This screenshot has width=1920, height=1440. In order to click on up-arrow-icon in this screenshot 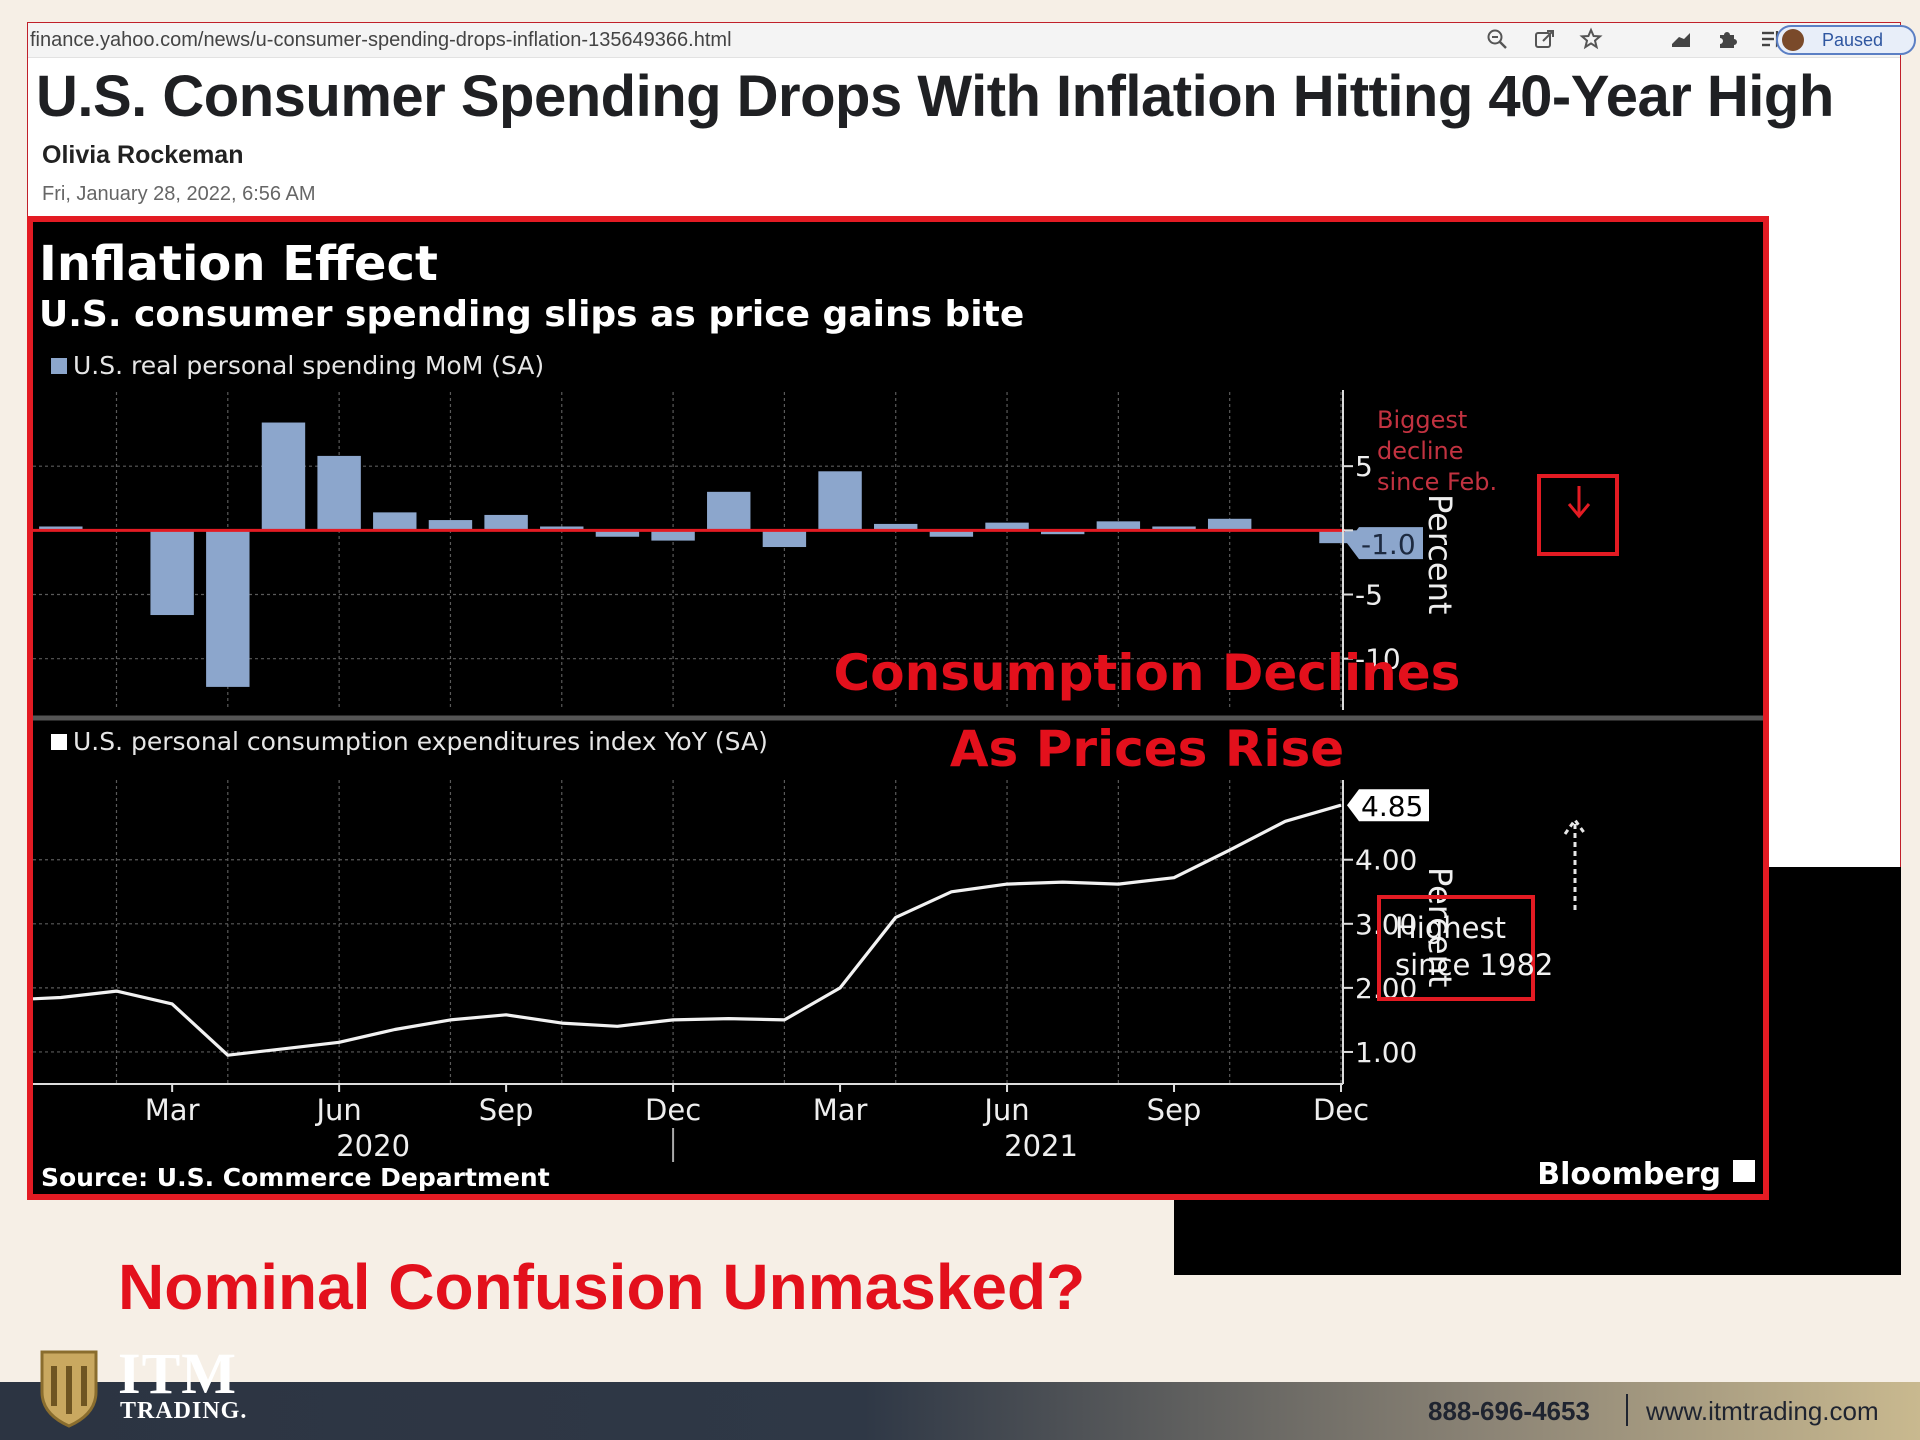, I will do `click(1575, 863)`.